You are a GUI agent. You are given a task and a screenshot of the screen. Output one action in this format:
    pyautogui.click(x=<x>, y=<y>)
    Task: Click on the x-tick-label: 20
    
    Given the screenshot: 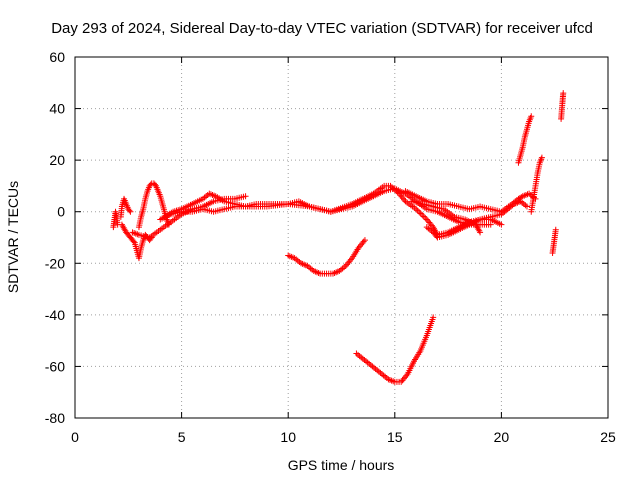 What is the action you would take?
    pyautogui.click(x=502, y=437)
    